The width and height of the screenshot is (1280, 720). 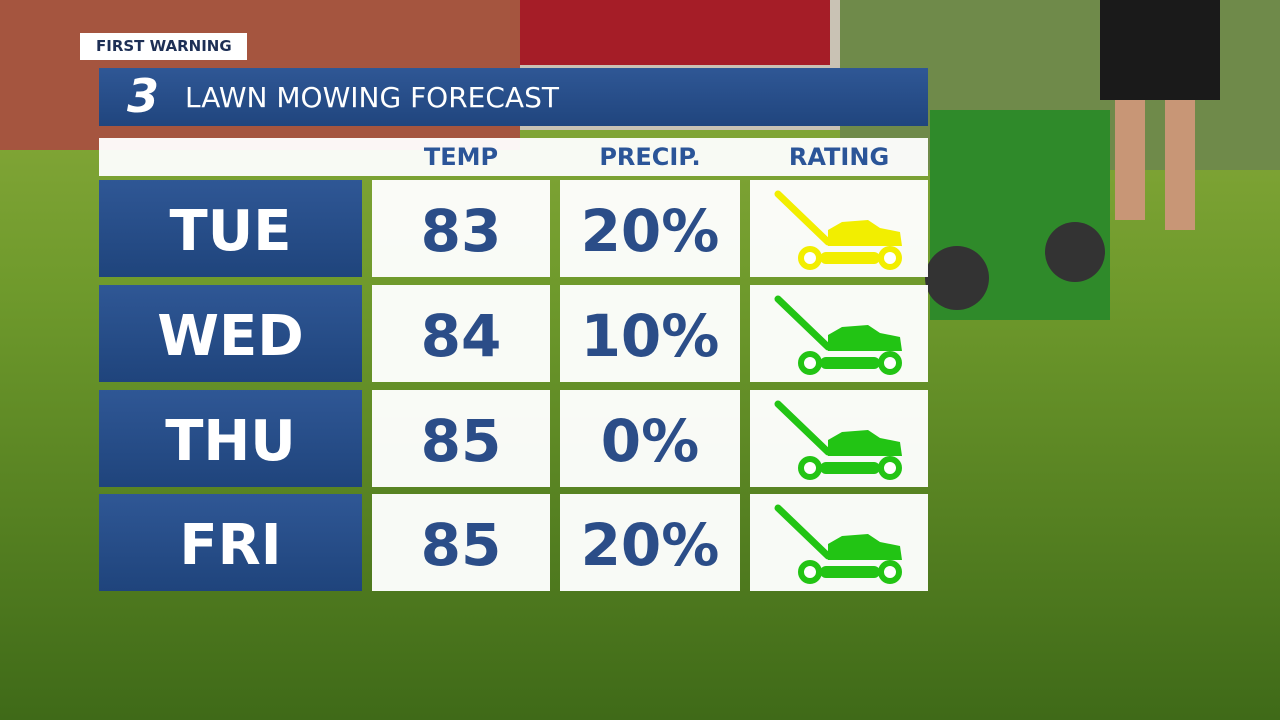 What do you see at coordinates (650, 438) in the screenshot?
I see `precip-cell: 0%` at bounding box center [650, 438].